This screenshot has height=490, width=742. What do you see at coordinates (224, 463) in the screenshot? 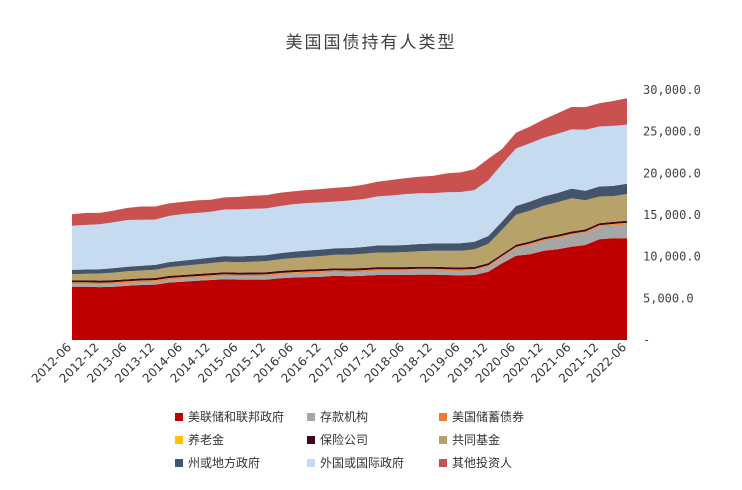
I see `legend-label: 州或地方政府` at bounding box center [224, 463].